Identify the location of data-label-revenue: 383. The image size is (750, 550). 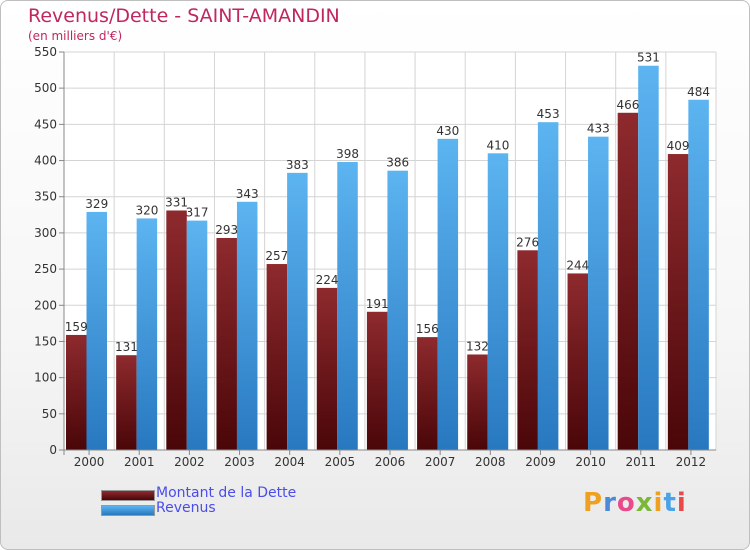
(297, 165).